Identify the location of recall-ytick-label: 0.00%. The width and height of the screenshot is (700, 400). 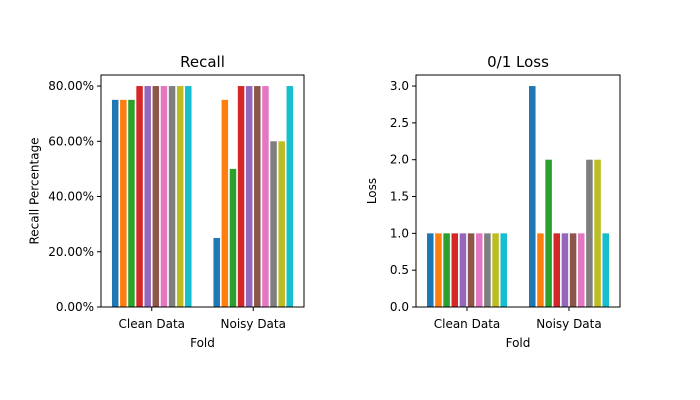
(75, 307).